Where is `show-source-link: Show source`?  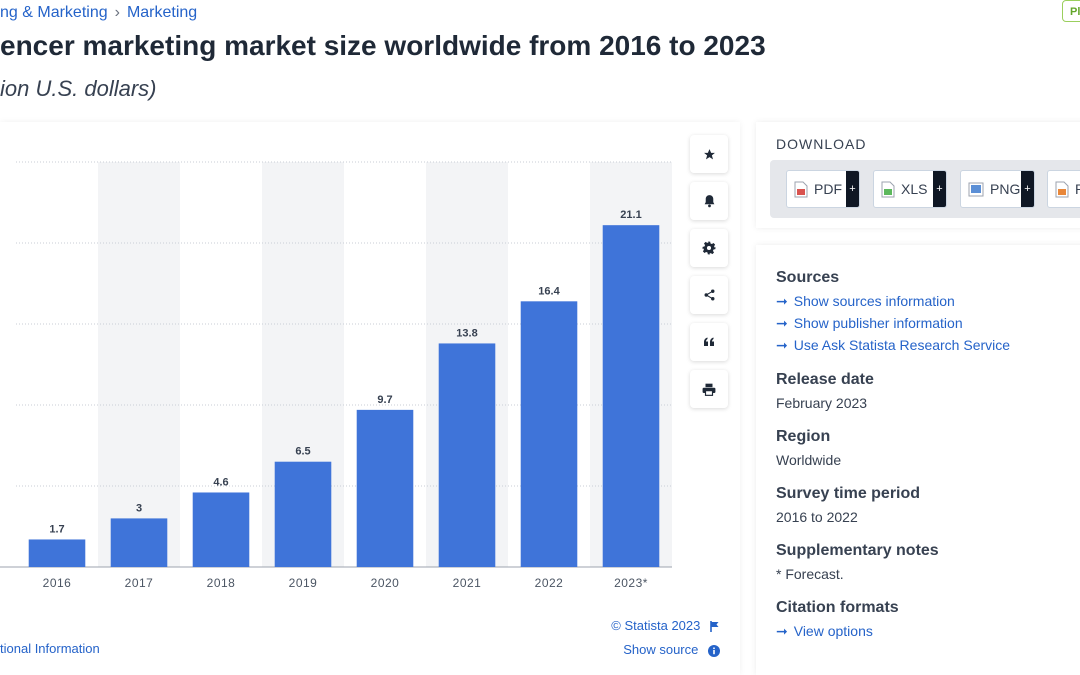
show-source-link: Show source is located at coordinates (671, 649).